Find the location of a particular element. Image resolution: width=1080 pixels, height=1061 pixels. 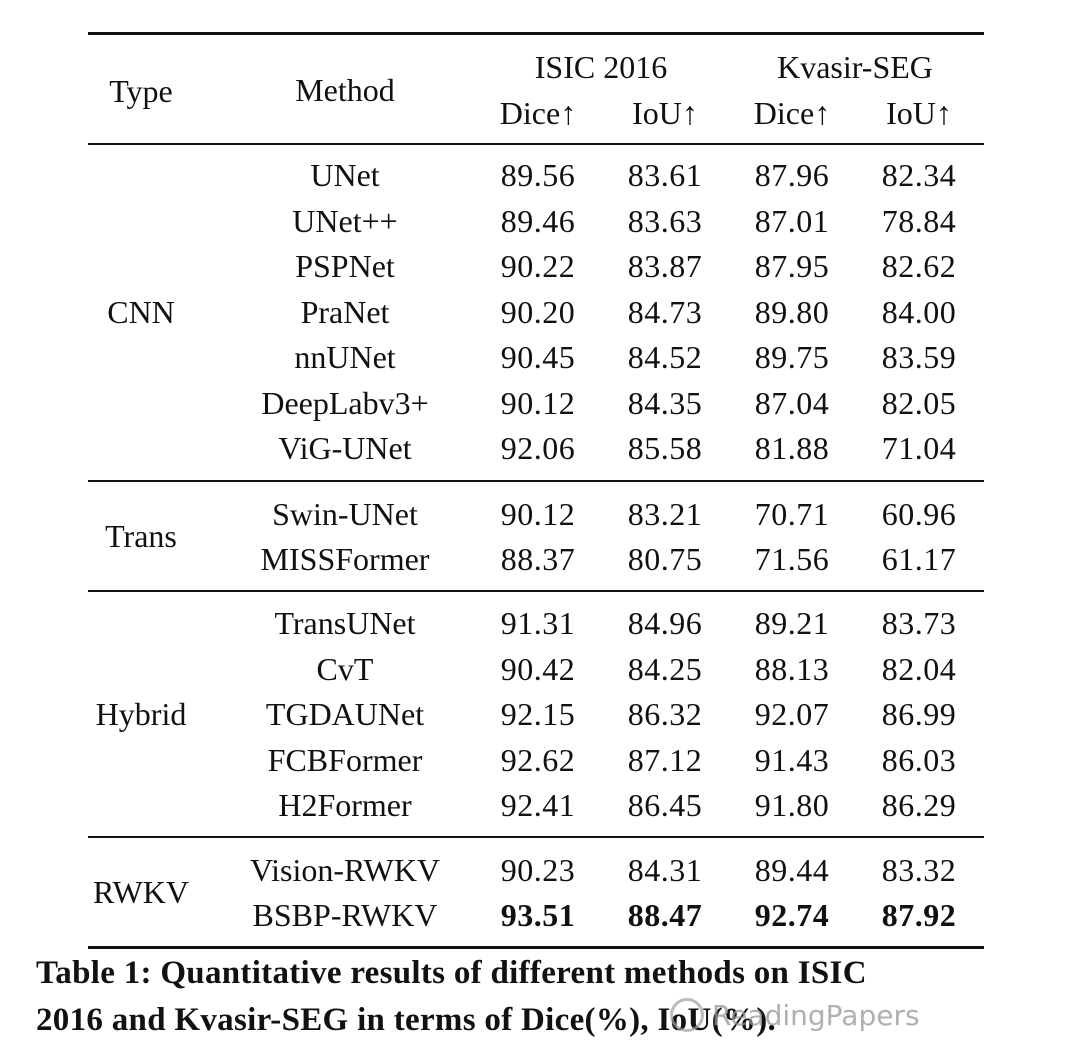

value-cell: 90.20 is located at coordinates (538, 312).